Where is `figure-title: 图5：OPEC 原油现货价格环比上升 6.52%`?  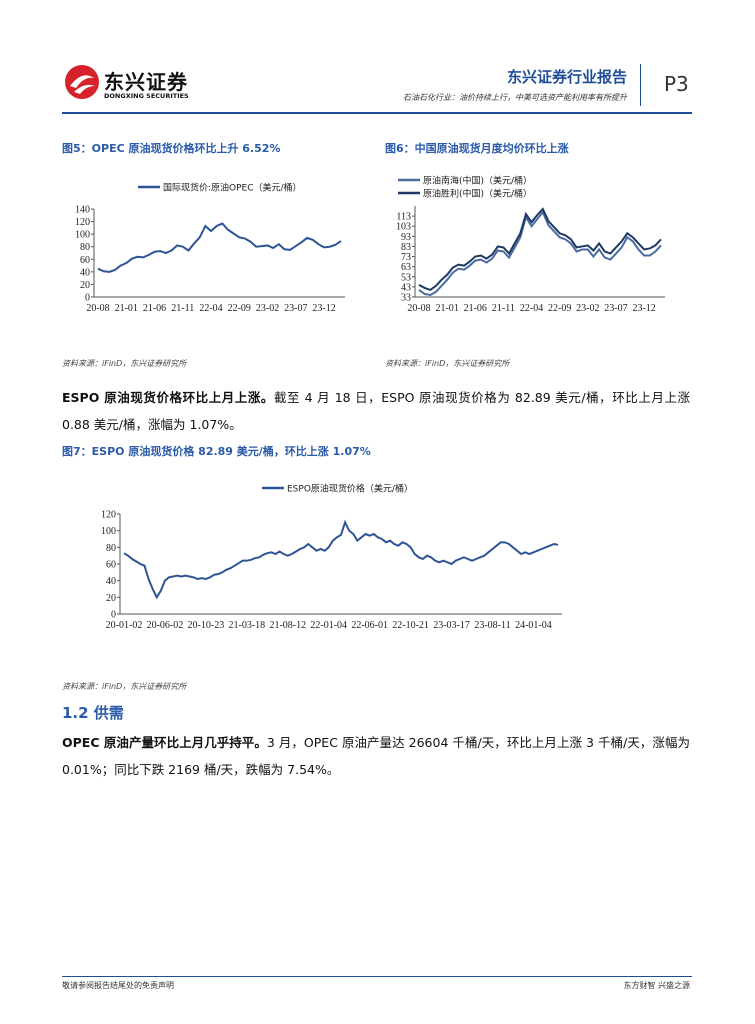
figure-title: 图5：OPEC 原油现货价格环比上升 6.52% is located at coordinates (171, 148).